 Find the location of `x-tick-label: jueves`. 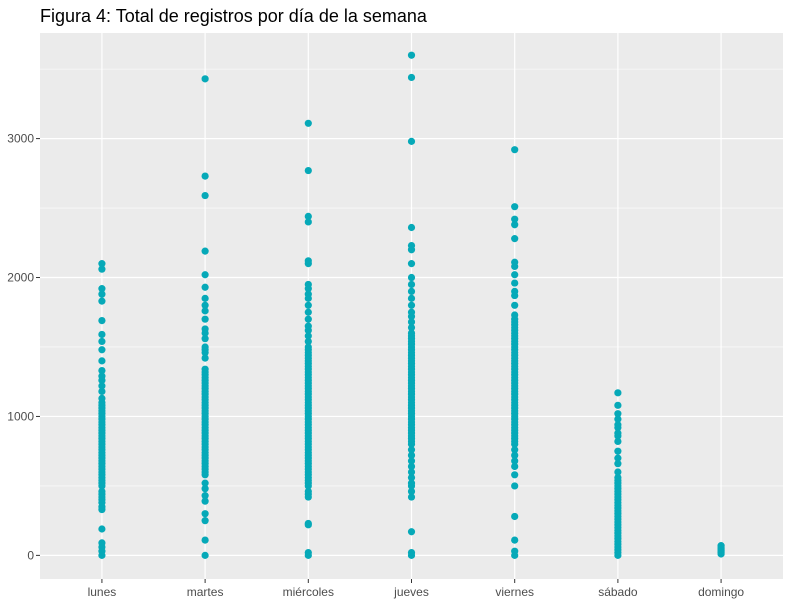

x-tick-label: jueves is located at coordinates (411, 592).